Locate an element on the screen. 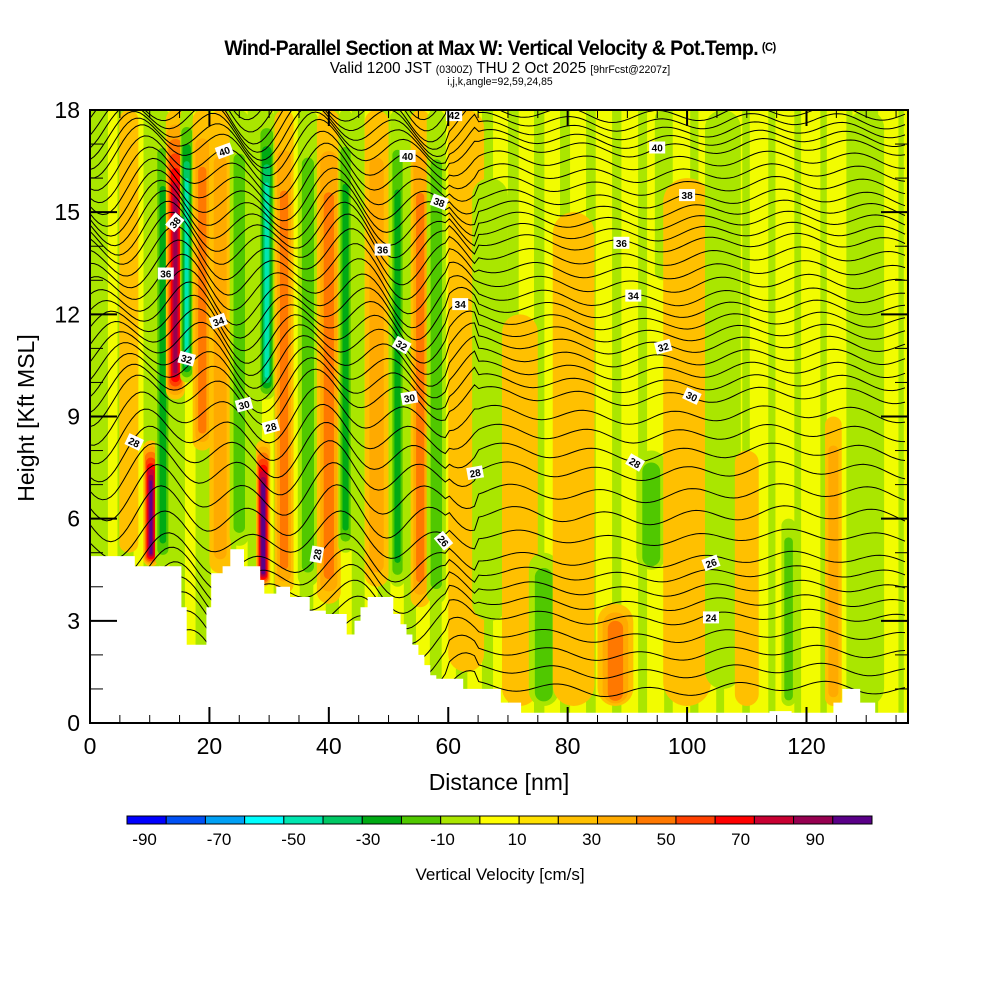 This screenshot has width=1000, height=1000. x-tick-label: 0 is located at coordinates (90, 746).